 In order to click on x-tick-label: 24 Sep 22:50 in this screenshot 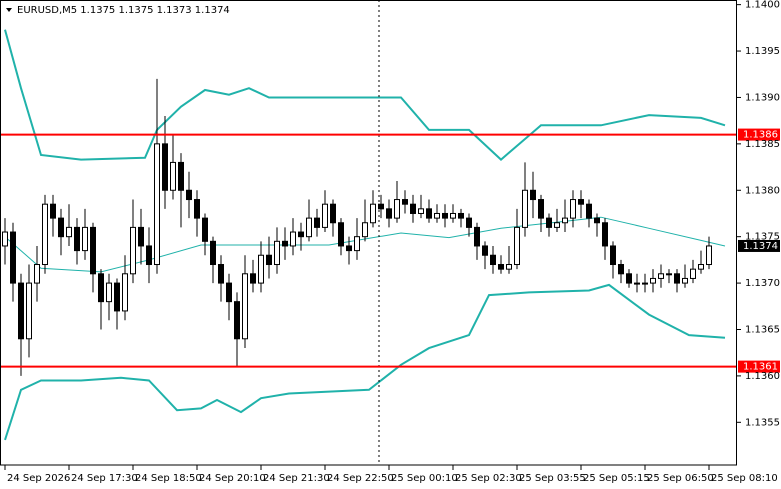, I will do `click(360, 478)`.